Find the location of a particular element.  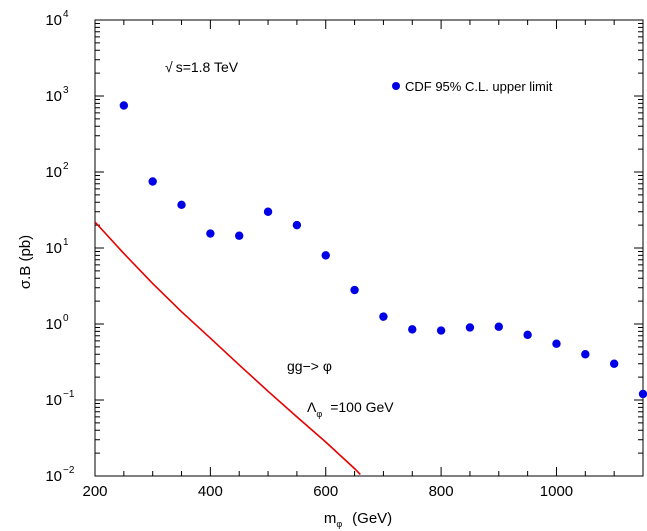

y-tick-exponent: 0 is located at coordinates (66, 318).